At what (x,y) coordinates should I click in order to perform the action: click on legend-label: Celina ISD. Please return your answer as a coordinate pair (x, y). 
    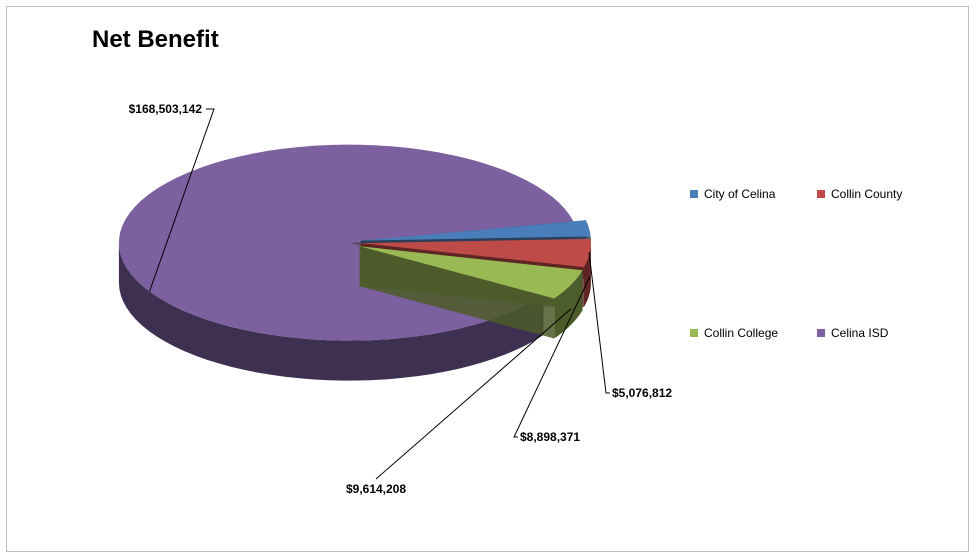
    Looking at the image, I should click on (860, 333).